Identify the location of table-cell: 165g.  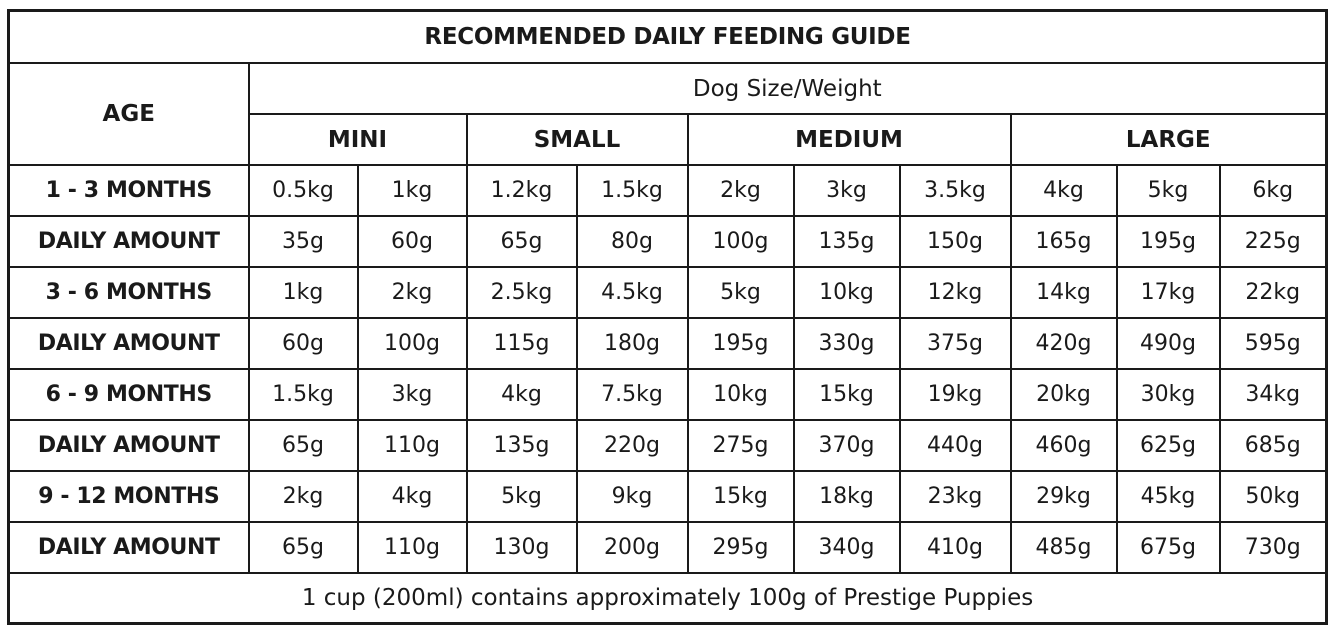
(1063, 241).